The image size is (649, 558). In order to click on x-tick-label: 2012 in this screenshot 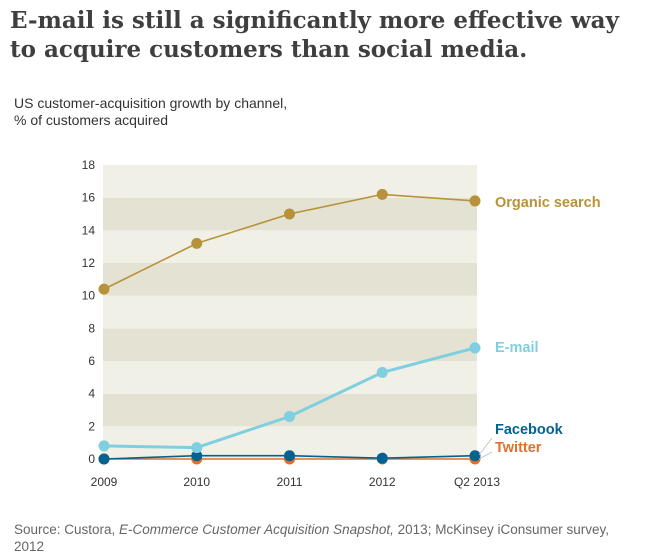, I will do `click(382, 482)`.